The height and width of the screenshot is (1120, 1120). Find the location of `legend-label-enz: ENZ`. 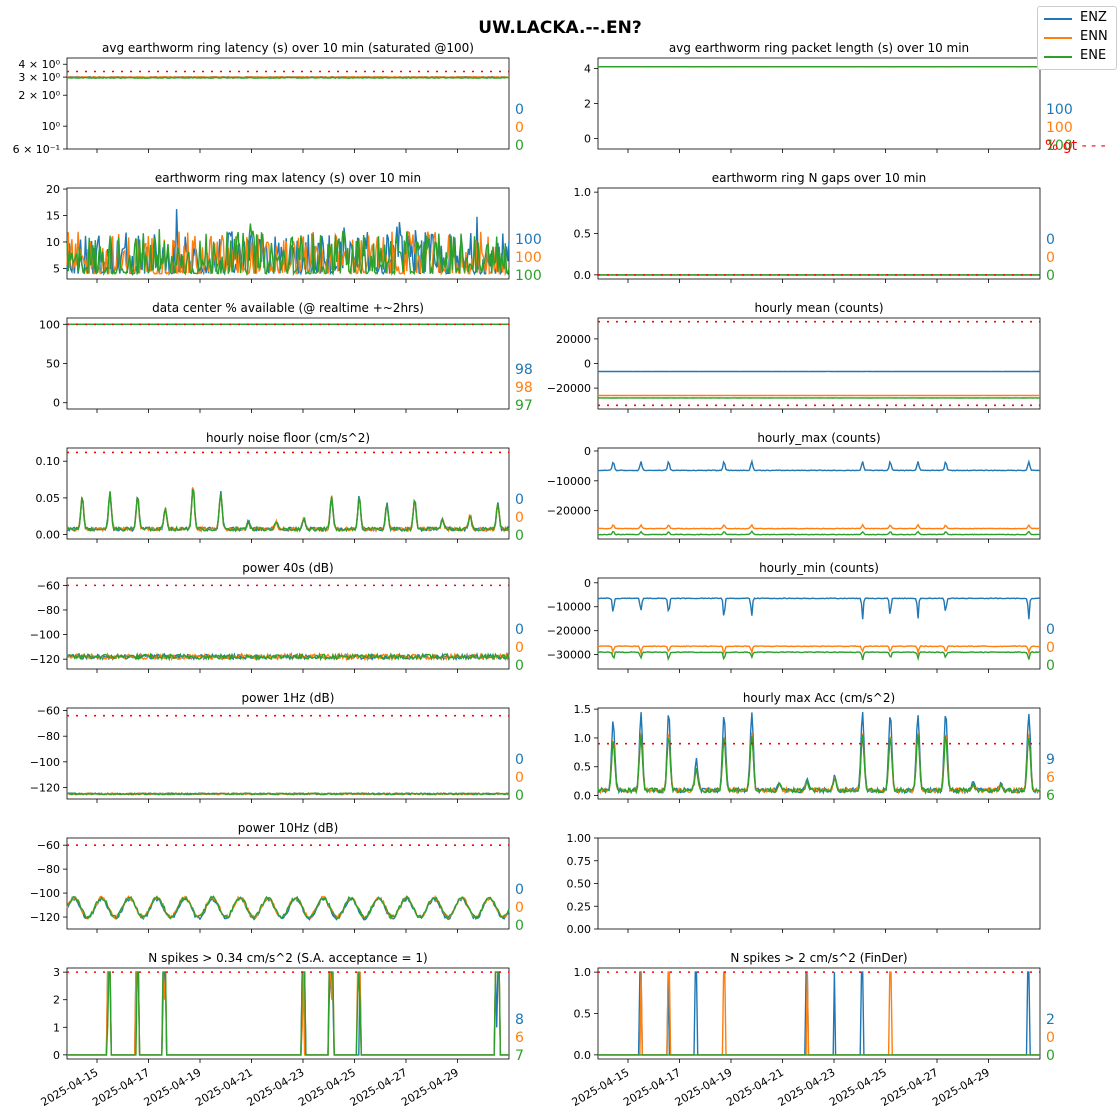

legend-label-enz: ENZ is located at coordinates (1093, 17).